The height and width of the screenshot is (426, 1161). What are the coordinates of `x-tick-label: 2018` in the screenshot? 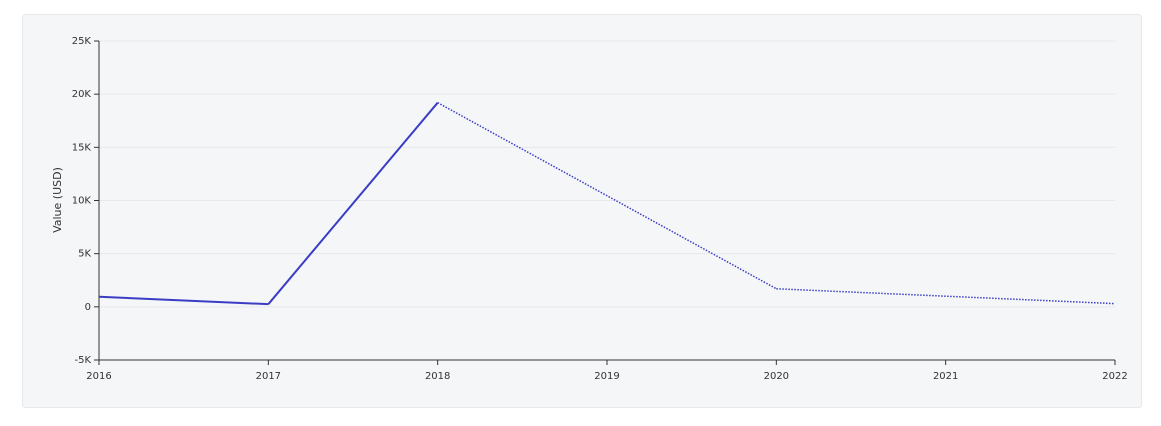 It's located at (437, 376).